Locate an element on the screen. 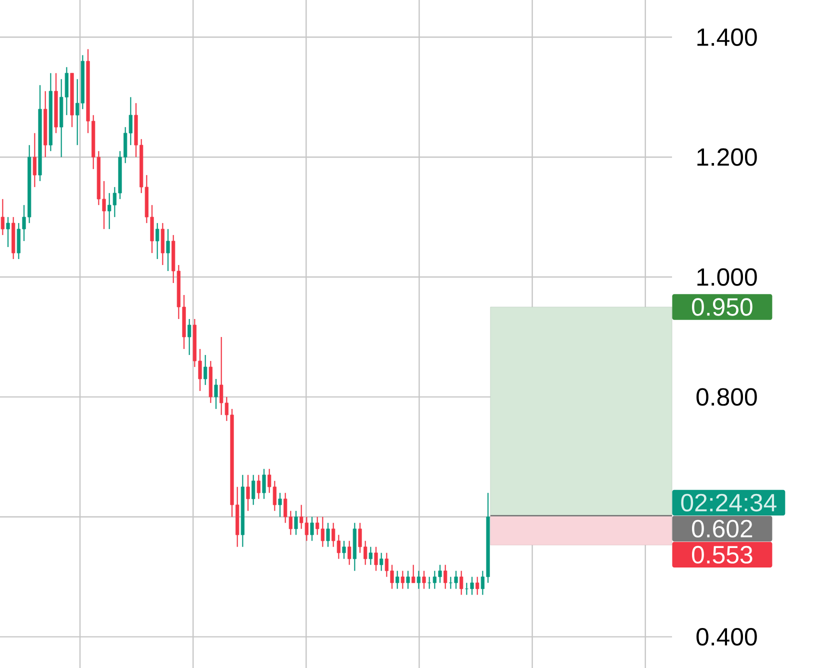 The height and width of the screenshot is (668, 829). y-tick-label: 1.200 is located at coordinates (727, 157).